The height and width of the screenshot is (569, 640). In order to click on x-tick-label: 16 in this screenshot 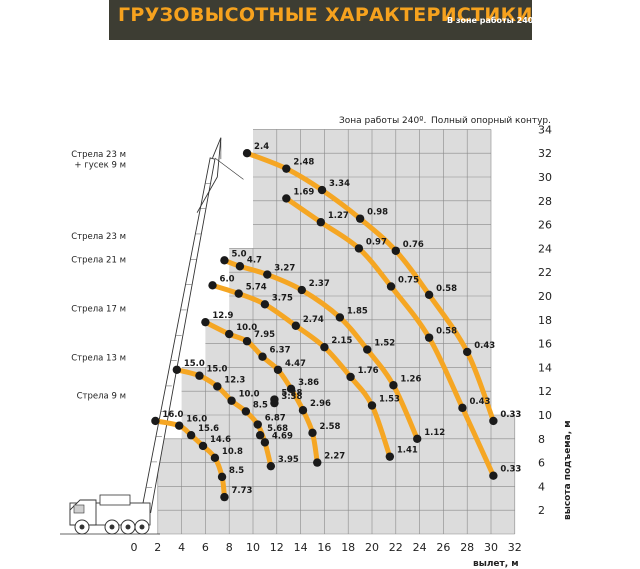, I will do `click(324, 547)`.